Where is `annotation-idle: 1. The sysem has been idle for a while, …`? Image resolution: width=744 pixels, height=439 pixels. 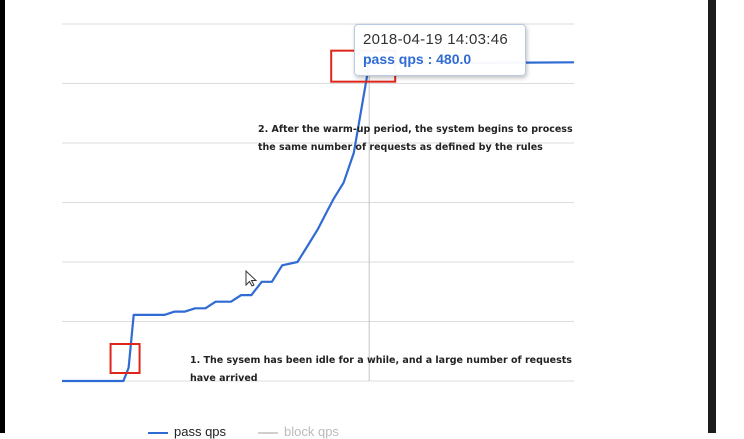 annotation-idle: 1. The sysem has been idle for a while, … is located at coordinates (381, 369).